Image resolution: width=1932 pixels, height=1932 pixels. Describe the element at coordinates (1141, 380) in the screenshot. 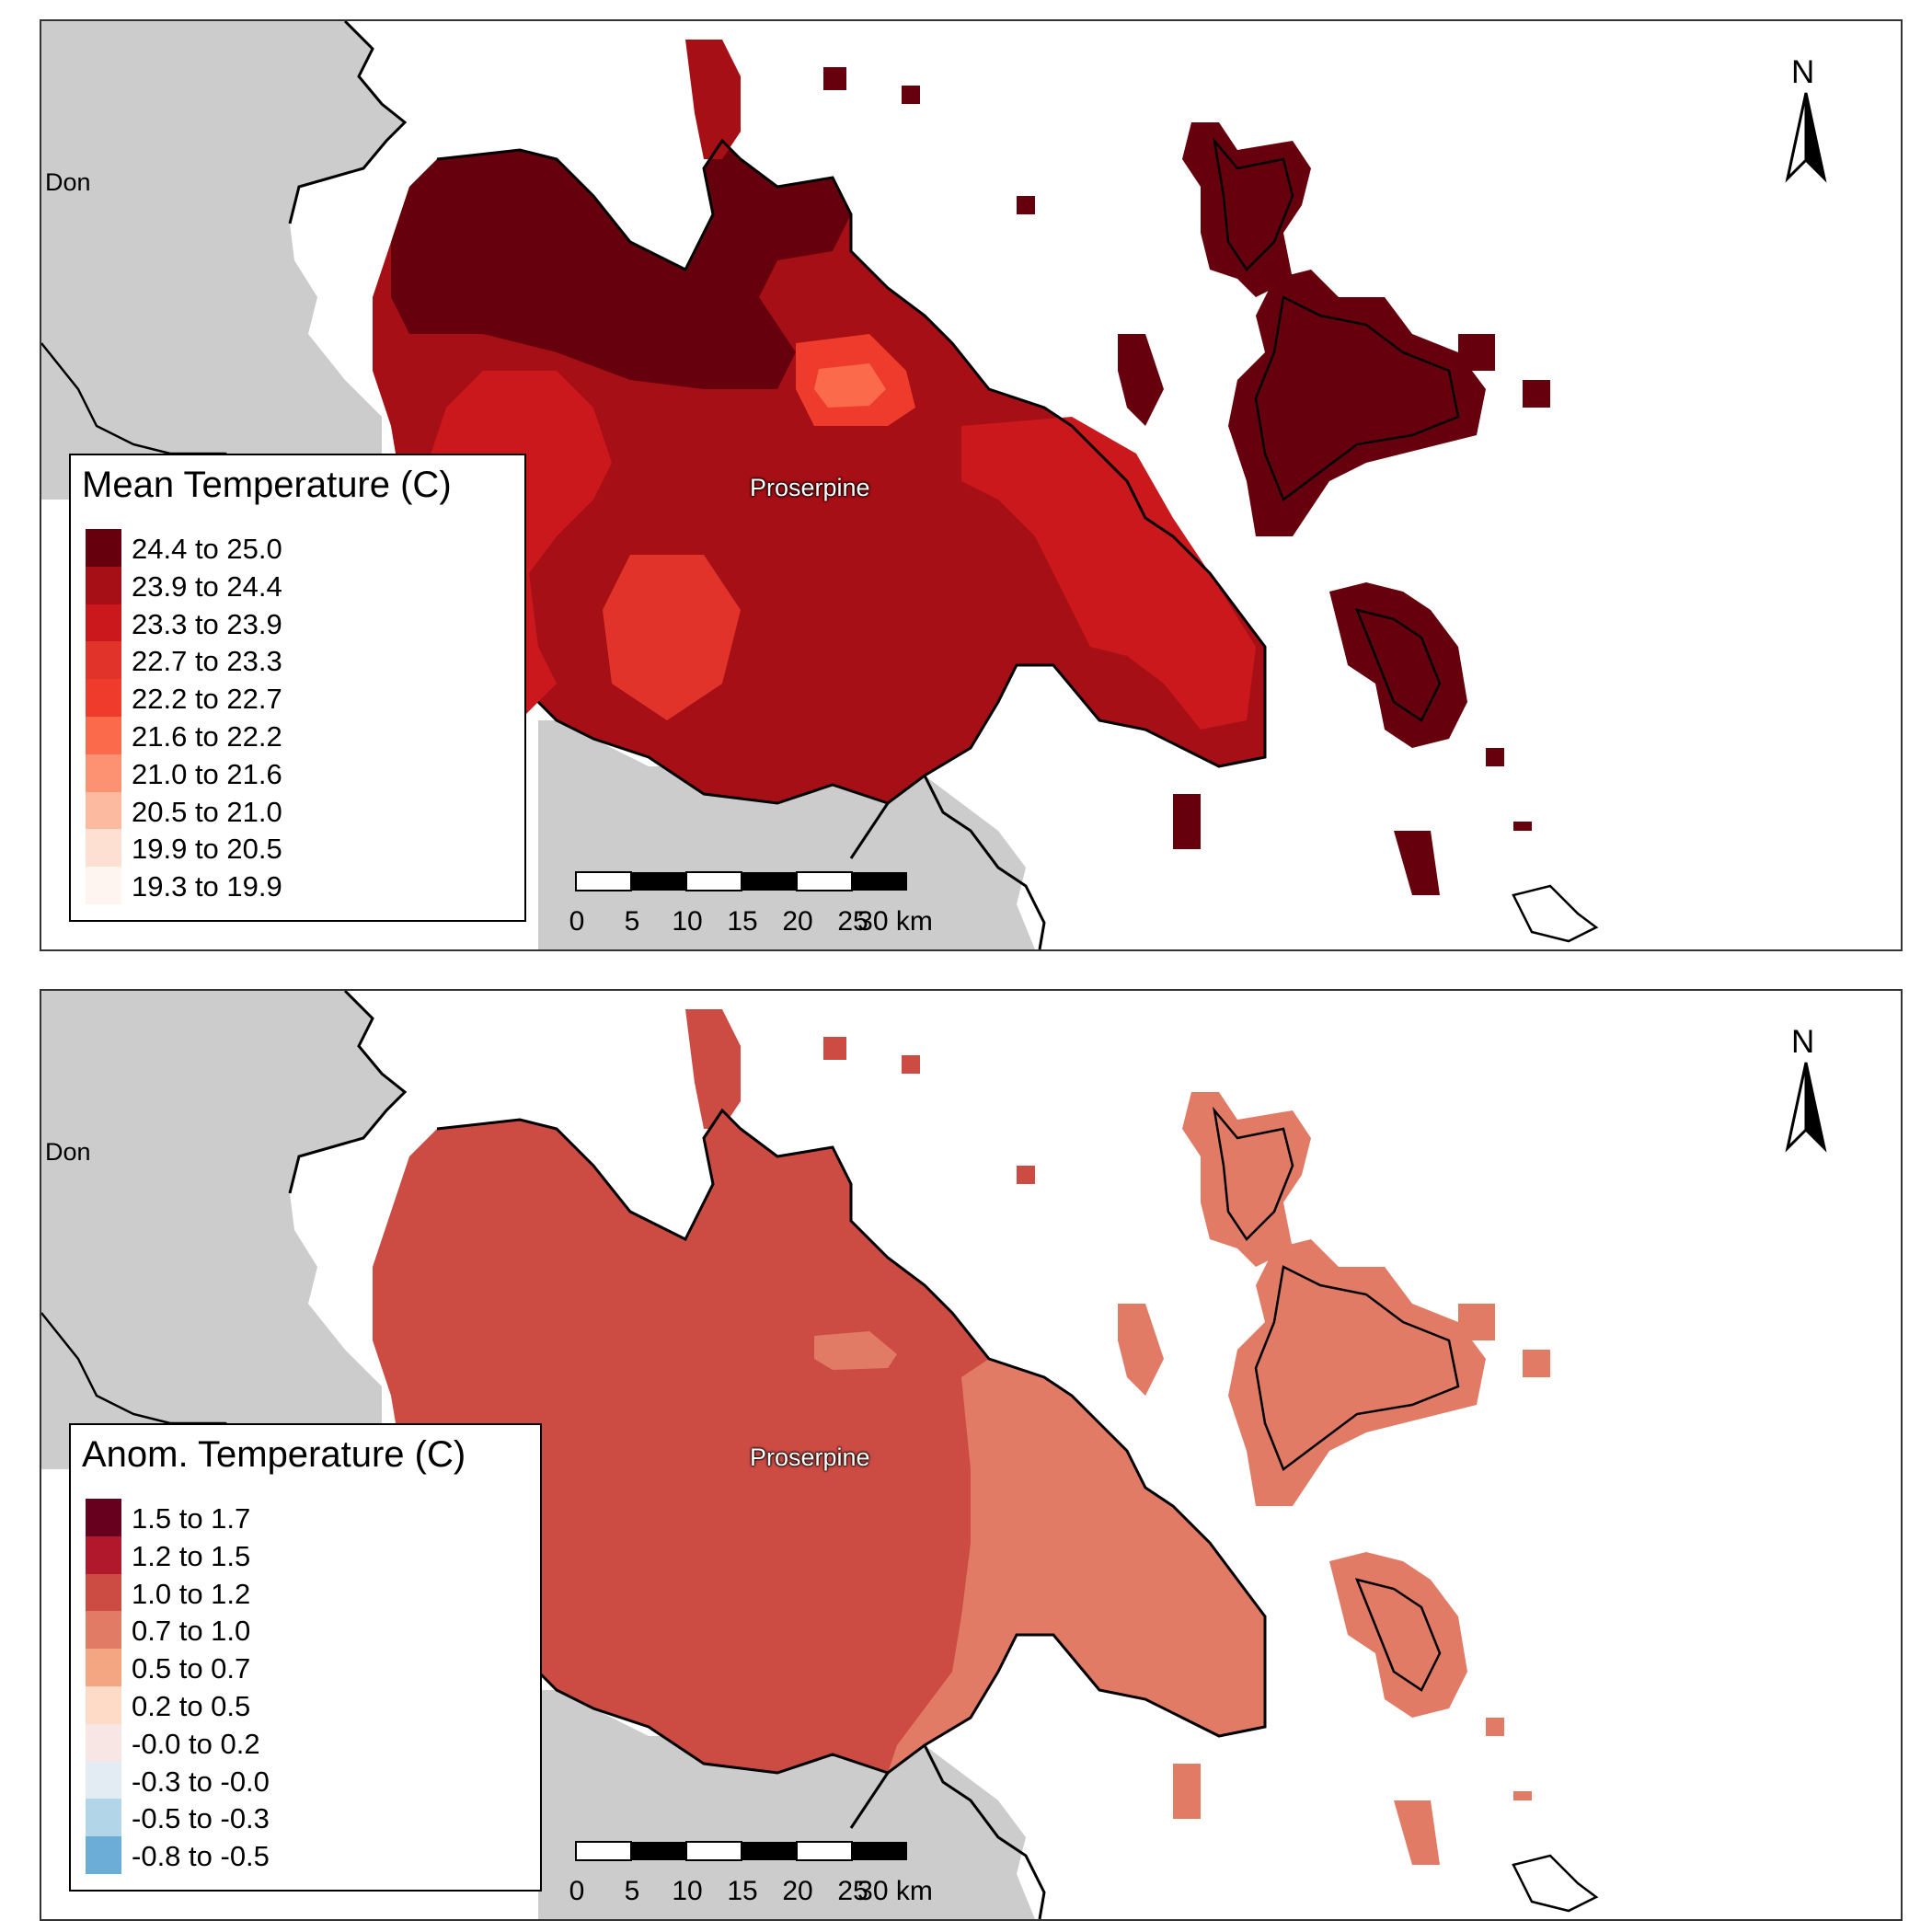

I see `island-mid-e` at that location.